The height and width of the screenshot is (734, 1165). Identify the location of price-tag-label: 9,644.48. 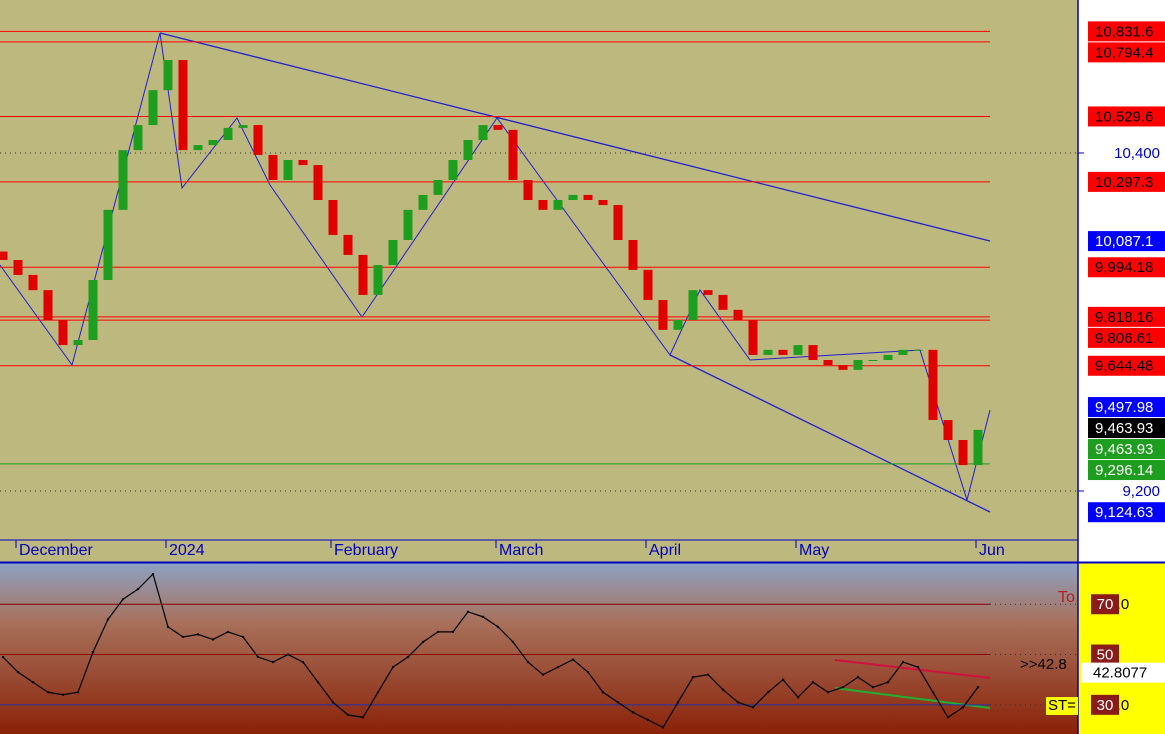
(1124, 366).